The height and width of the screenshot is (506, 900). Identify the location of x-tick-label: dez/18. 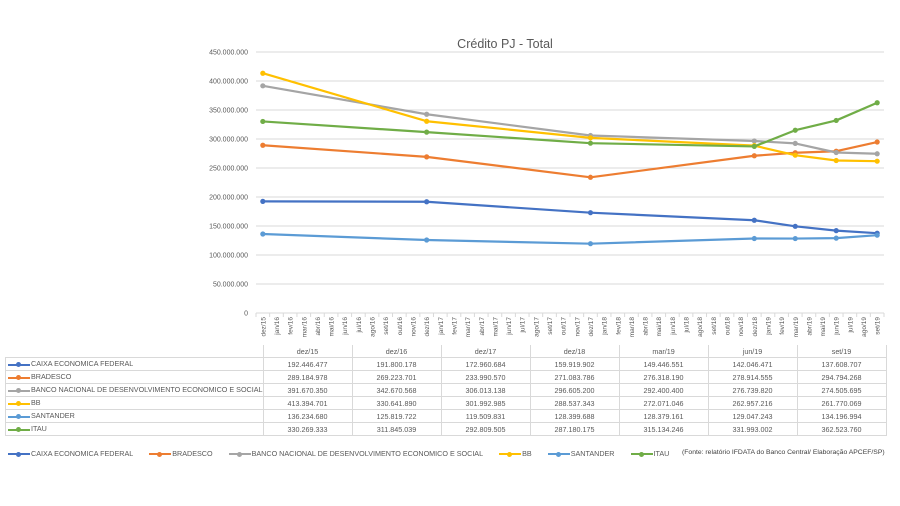
(755, 327).